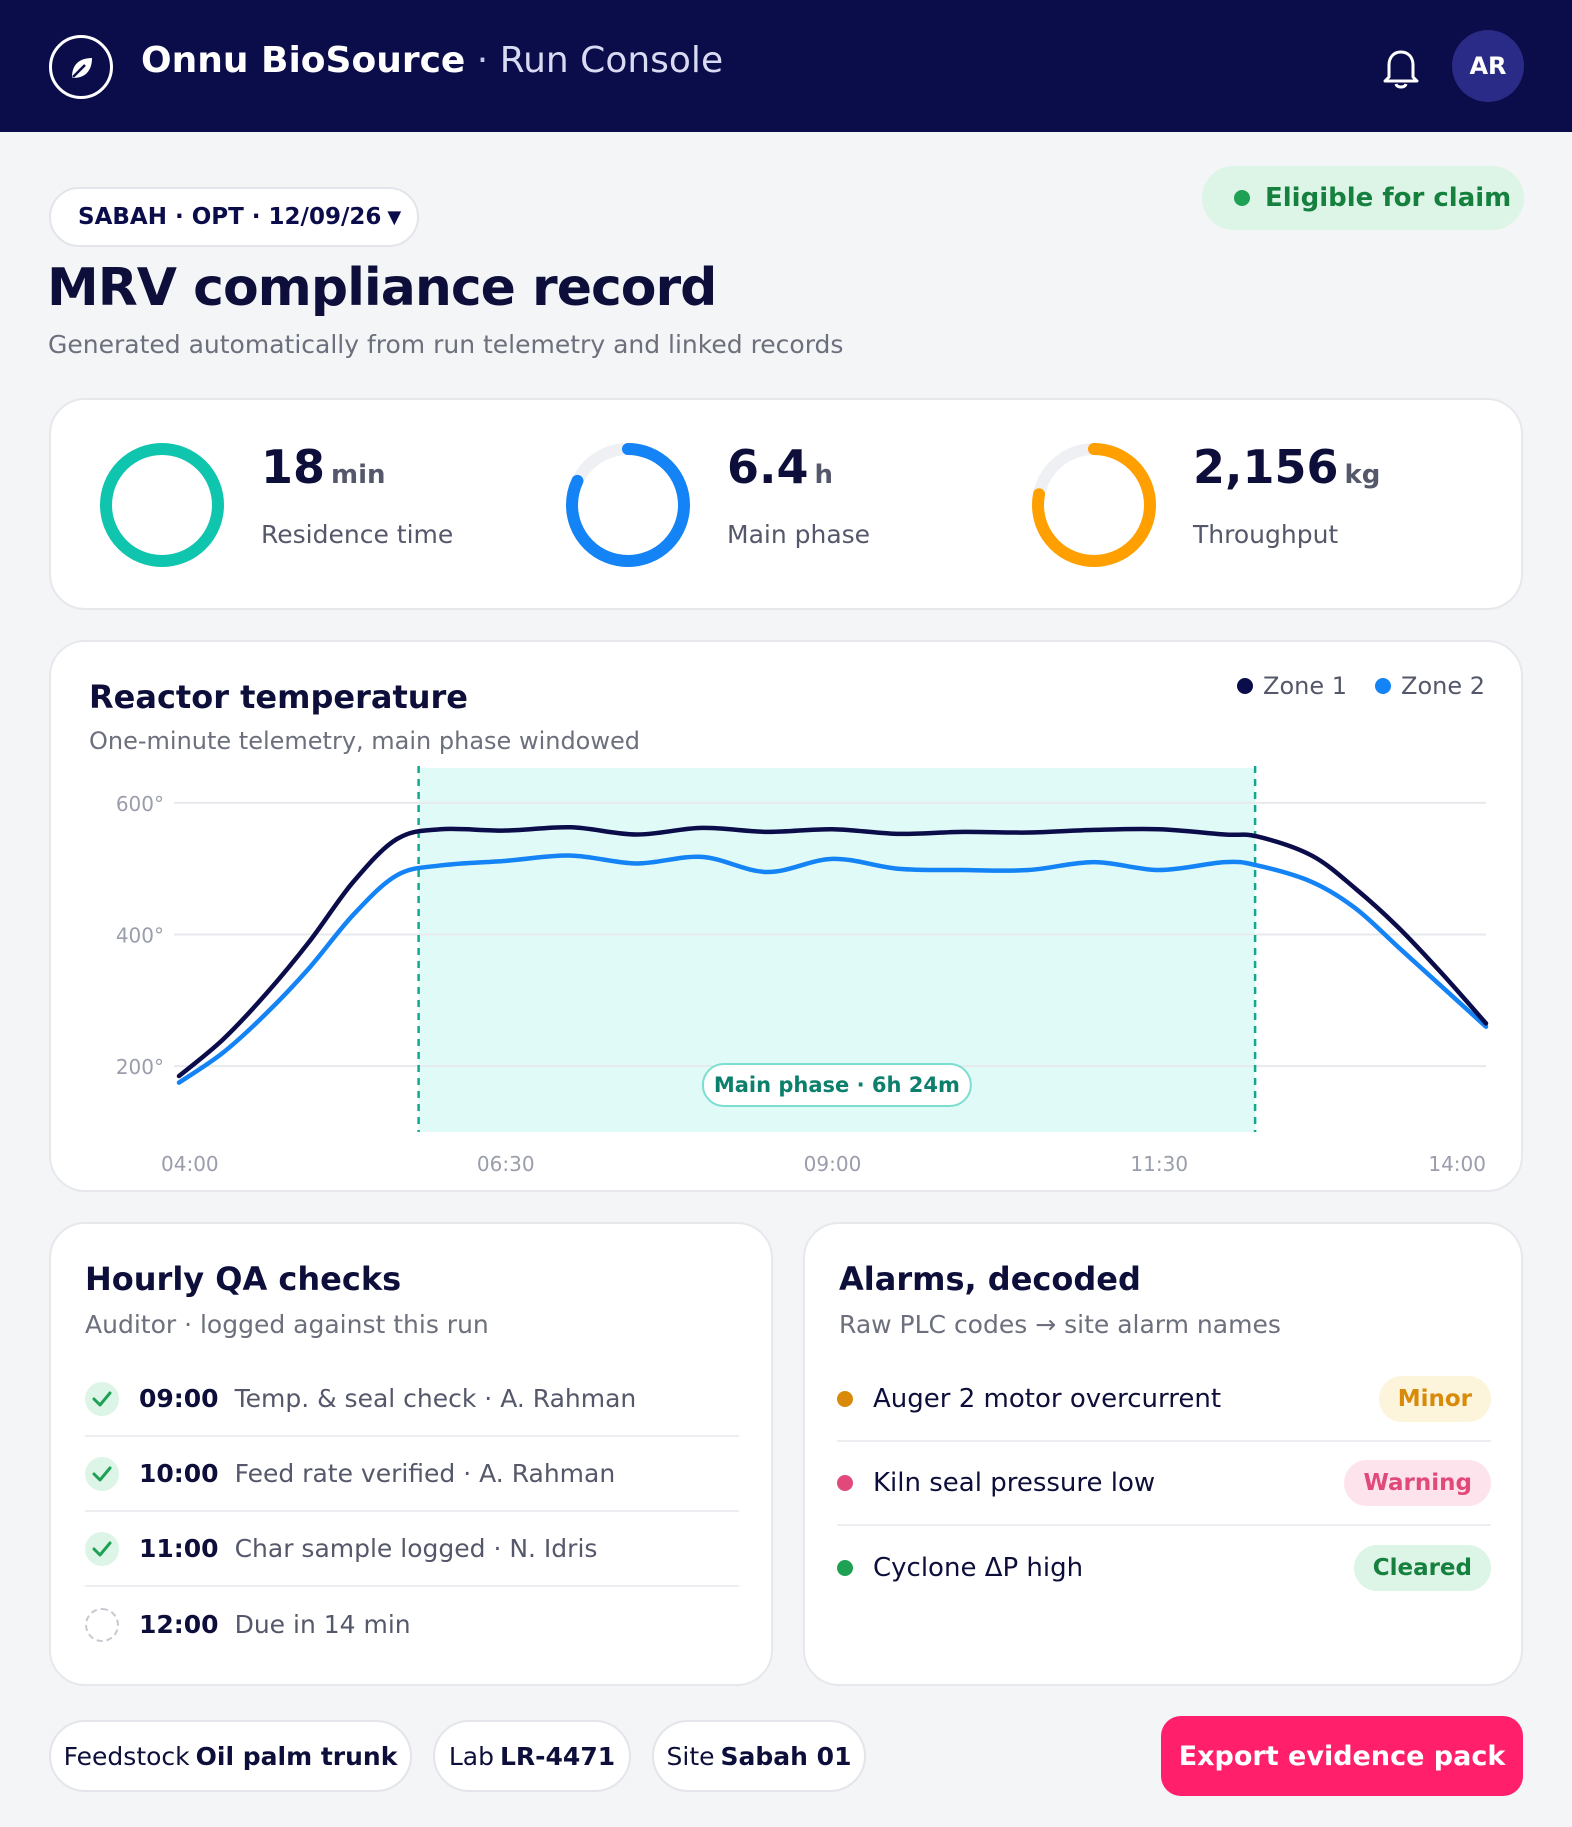 This screenshot has width=1572, height=1827. What do you see at coordinates (412, 1624) in the screenshot?
I see `qa-item: 12:00 Due in 14 min` at bounding box center [412, 1624].